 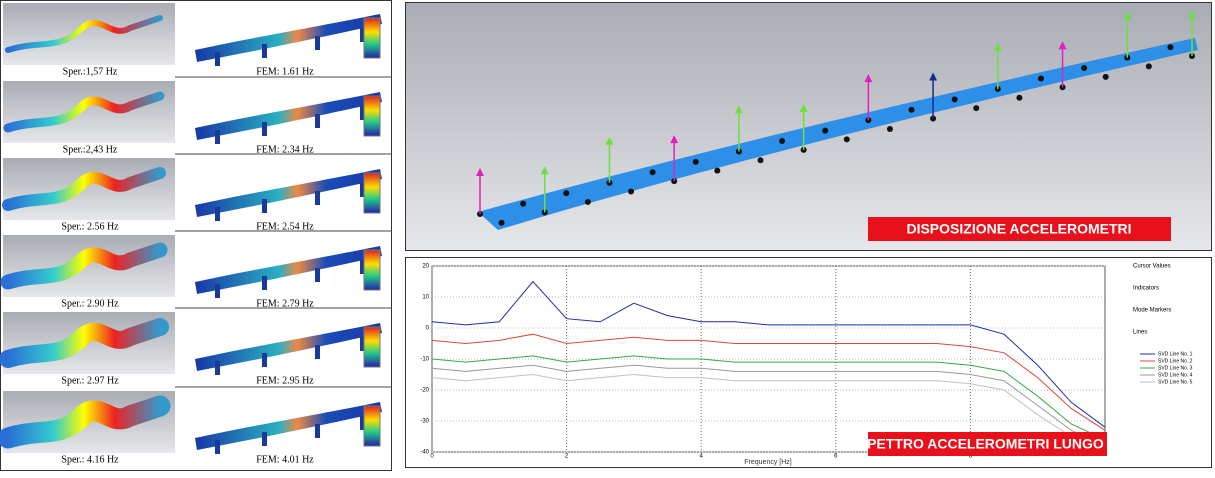 What do you see at coordinates (428, 329) in the screenshot?
I see `y-tick-label: 0` at bounding box center [428, 329].